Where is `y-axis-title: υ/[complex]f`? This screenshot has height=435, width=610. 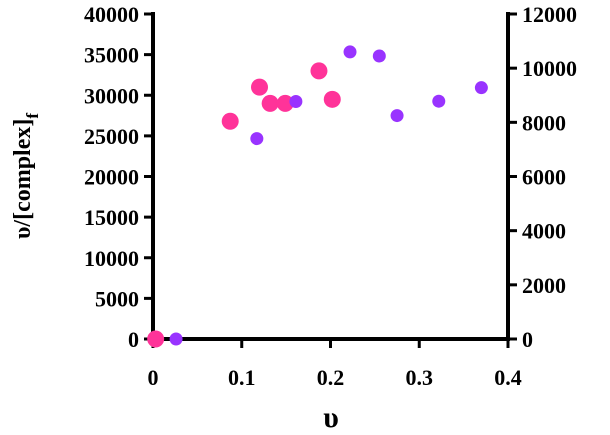
y-axis-title: υ/[complex]f is located at coordinates (26, 176).